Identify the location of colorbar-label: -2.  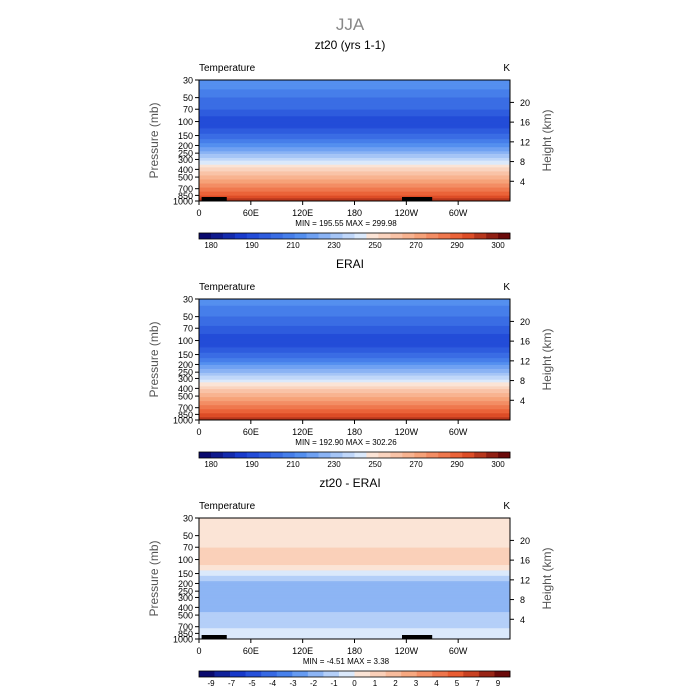
(314, 683).